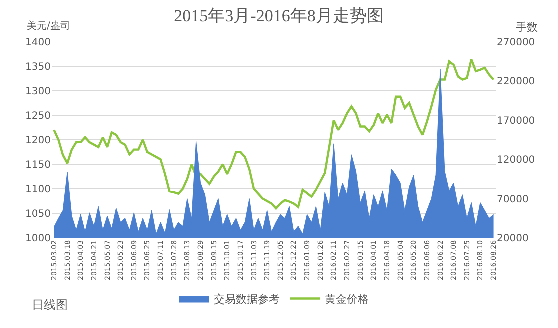 The height and width of the screenshot is (328, 558). What do you see at coordinates (279, 16) in the screenshot?
I see `chart-title: 2015年3月-2016年8月走势图` at bounding box center [279, 16].